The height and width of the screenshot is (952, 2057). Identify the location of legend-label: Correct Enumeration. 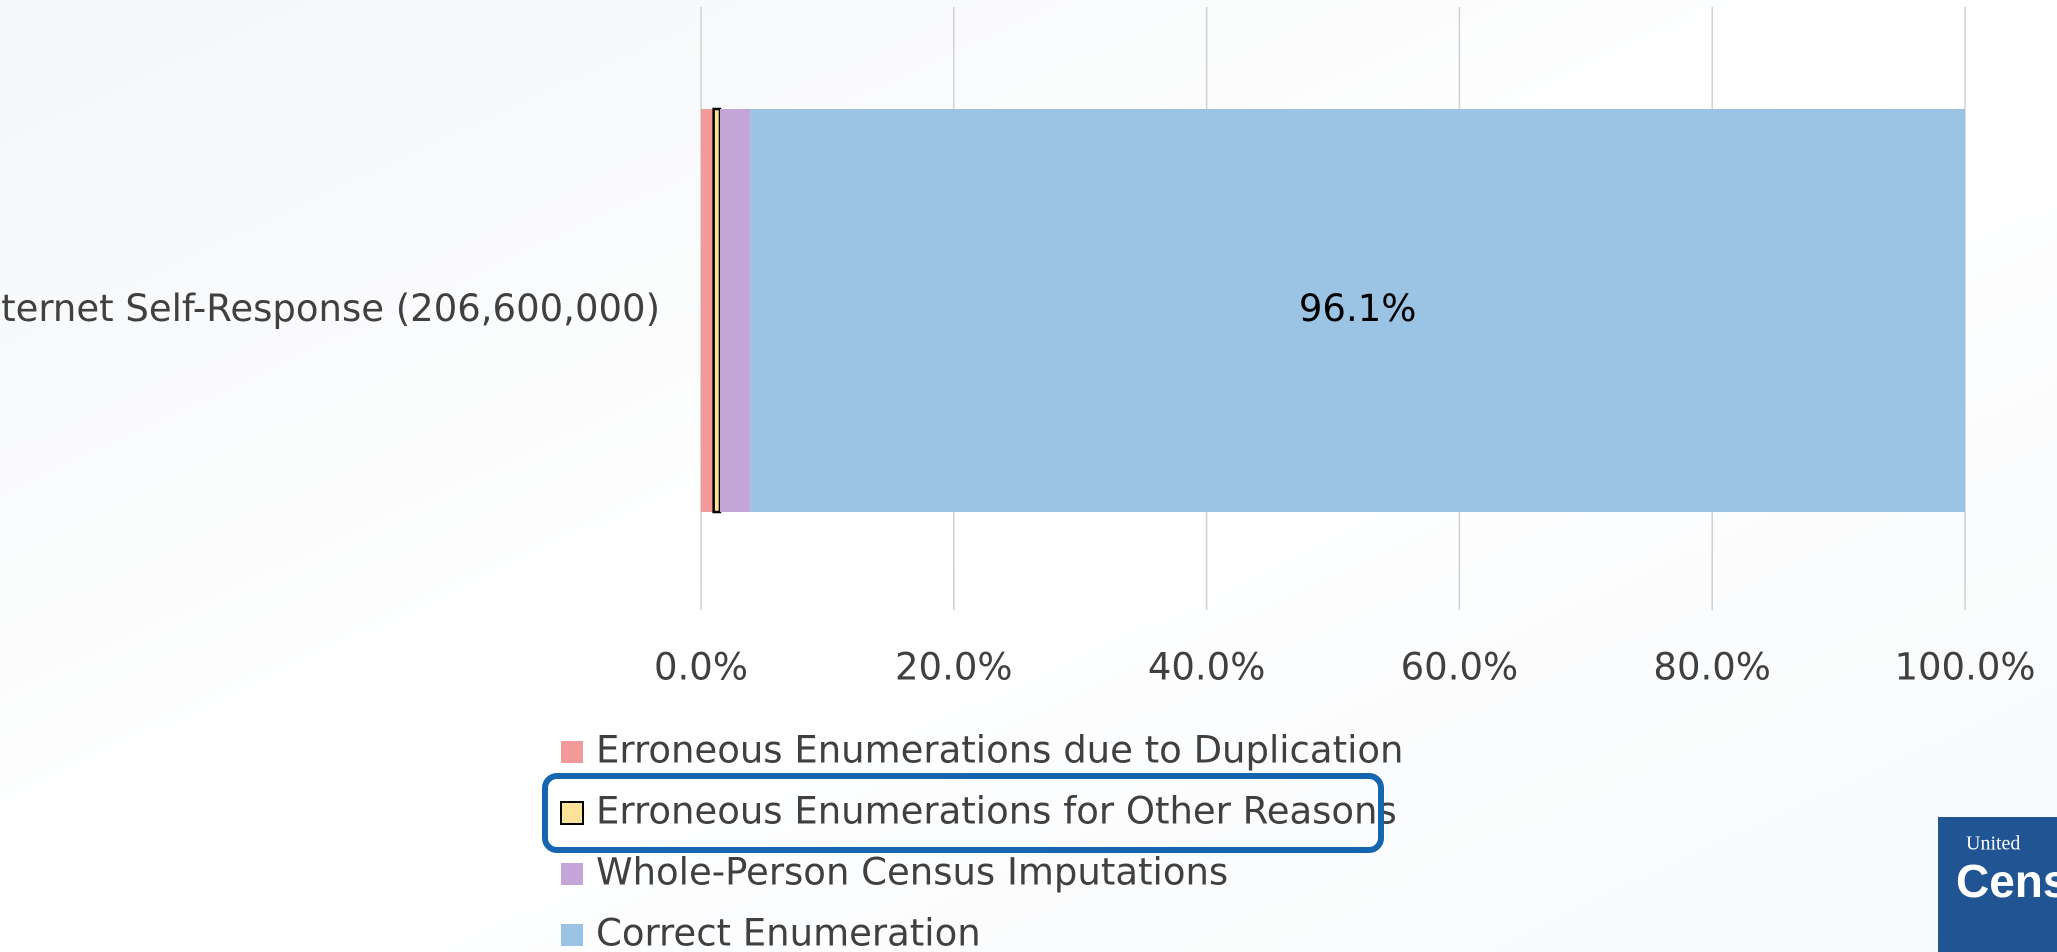
(788, 932).